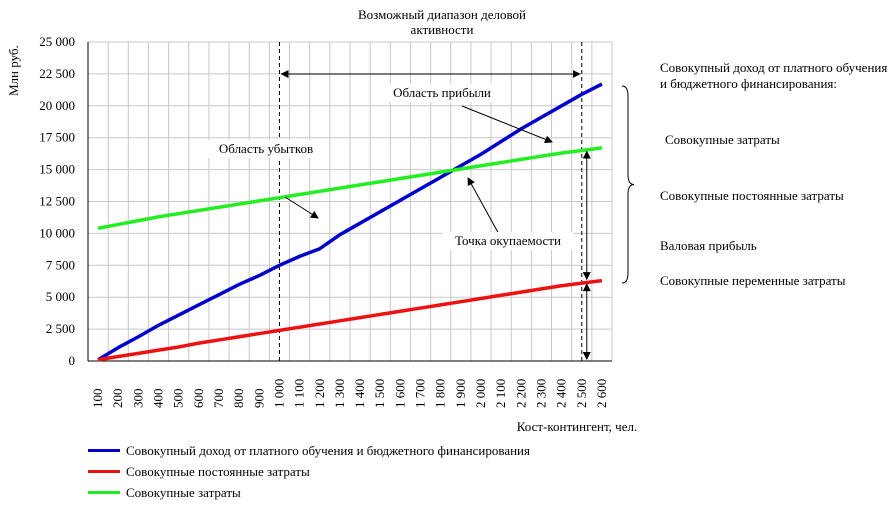 Image resolution: width=895 pixels, height=508 pixels. I want to click on annotation-label: Точка окупаемости, so click(508, 240).